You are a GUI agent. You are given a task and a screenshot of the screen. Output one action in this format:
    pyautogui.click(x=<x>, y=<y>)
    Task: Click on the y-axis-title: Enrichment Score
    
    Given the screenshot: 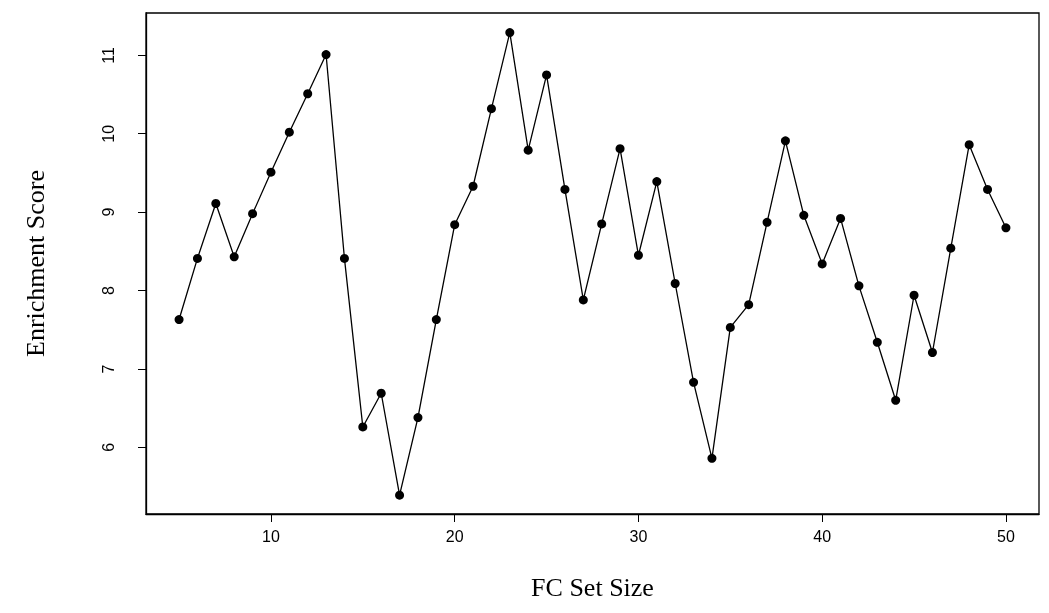 What is the action you would take?
    pyautogui.click(x=35, y=263)
    